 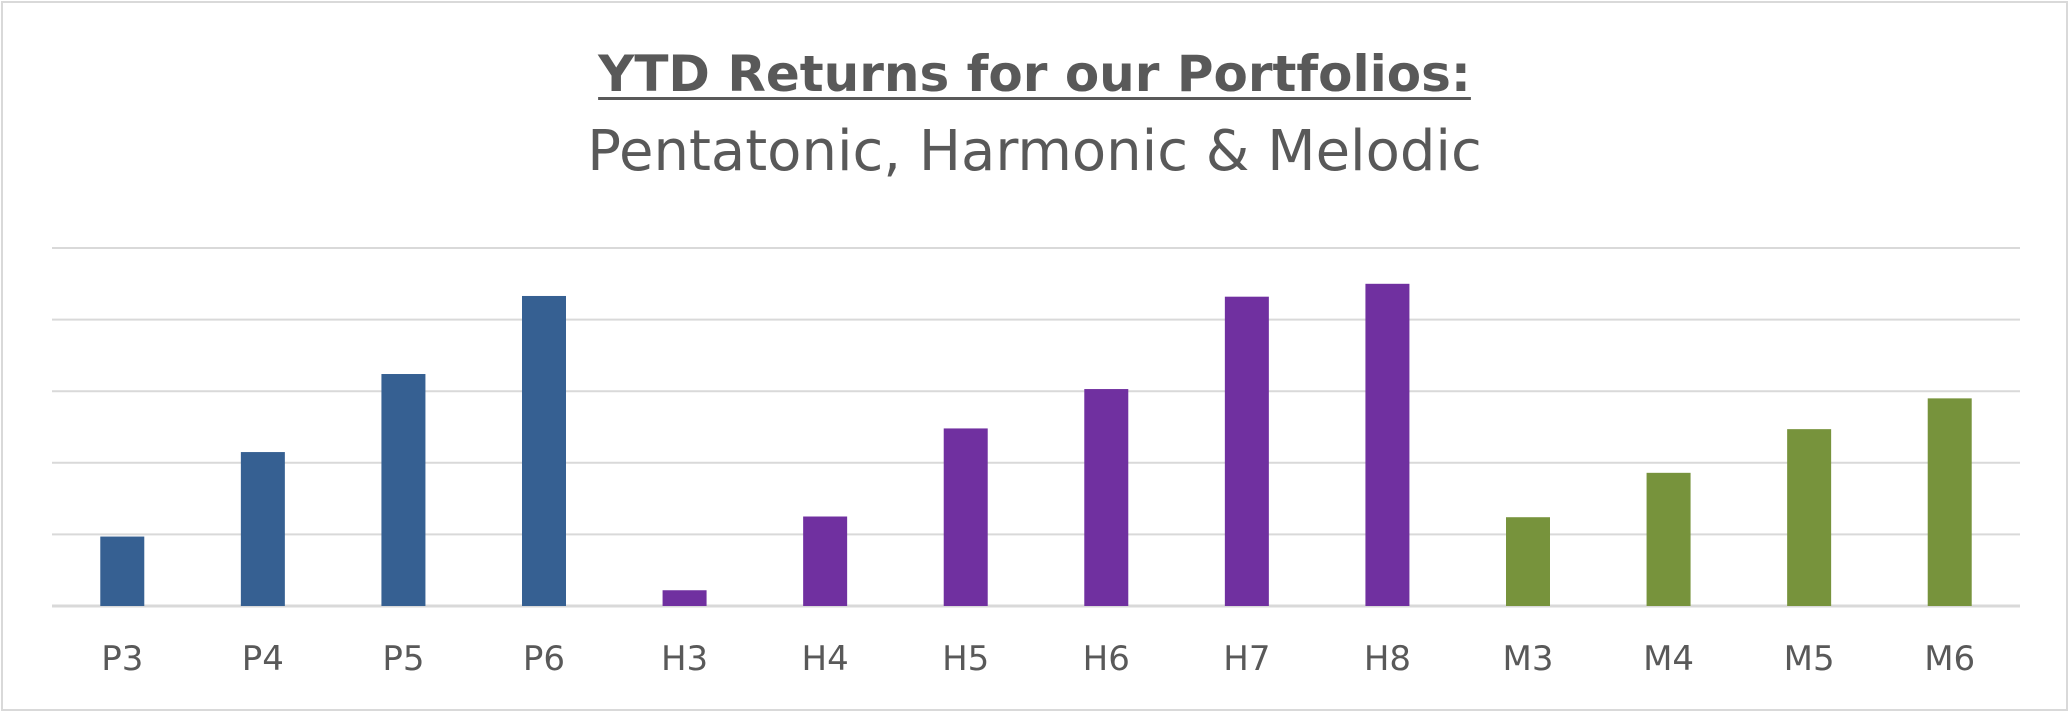 I want to click on x-tick-label-h5: H5, so click(x=965, y=659).